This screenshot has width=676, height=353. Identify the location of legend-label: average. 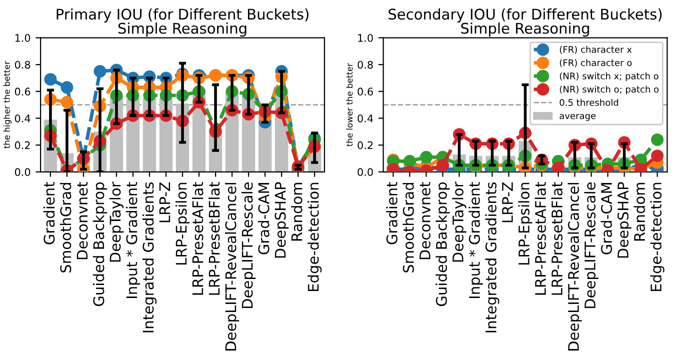
(578, 117).